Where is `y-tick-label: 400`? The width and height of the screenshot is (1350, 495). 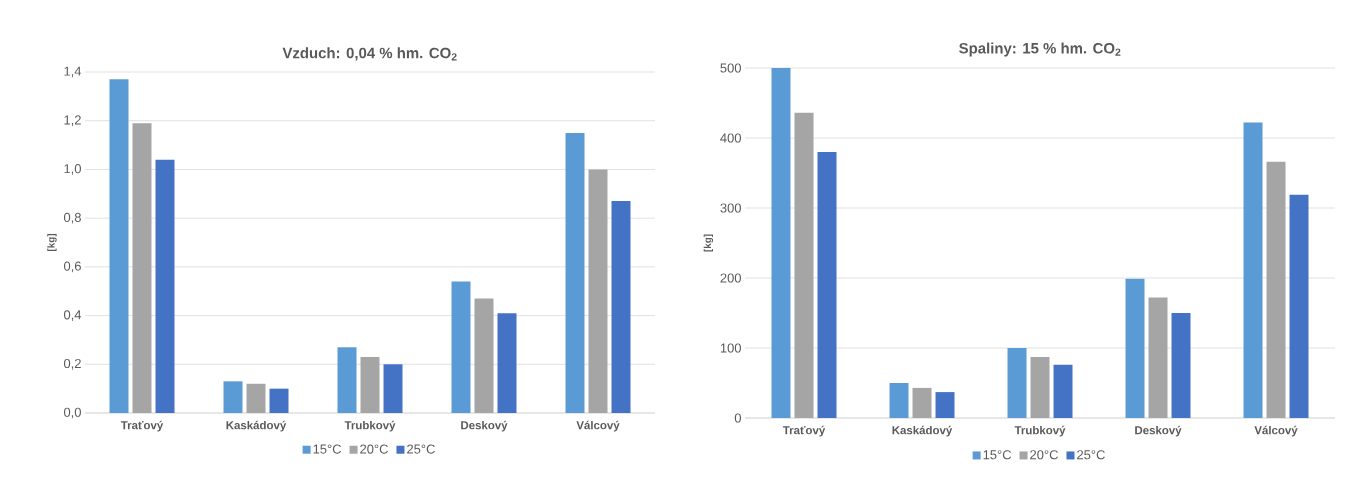 y-tick-label: 400 is located at coordinates (730, 138).